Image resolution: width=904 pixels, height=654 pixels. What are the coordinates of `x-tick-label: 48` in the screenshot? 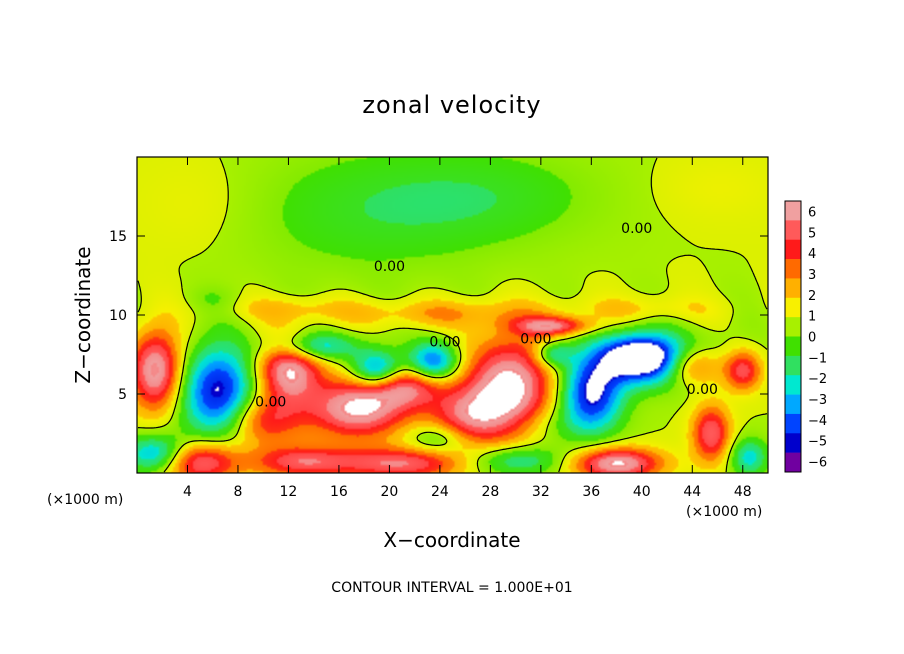 It's located at (743, 492).